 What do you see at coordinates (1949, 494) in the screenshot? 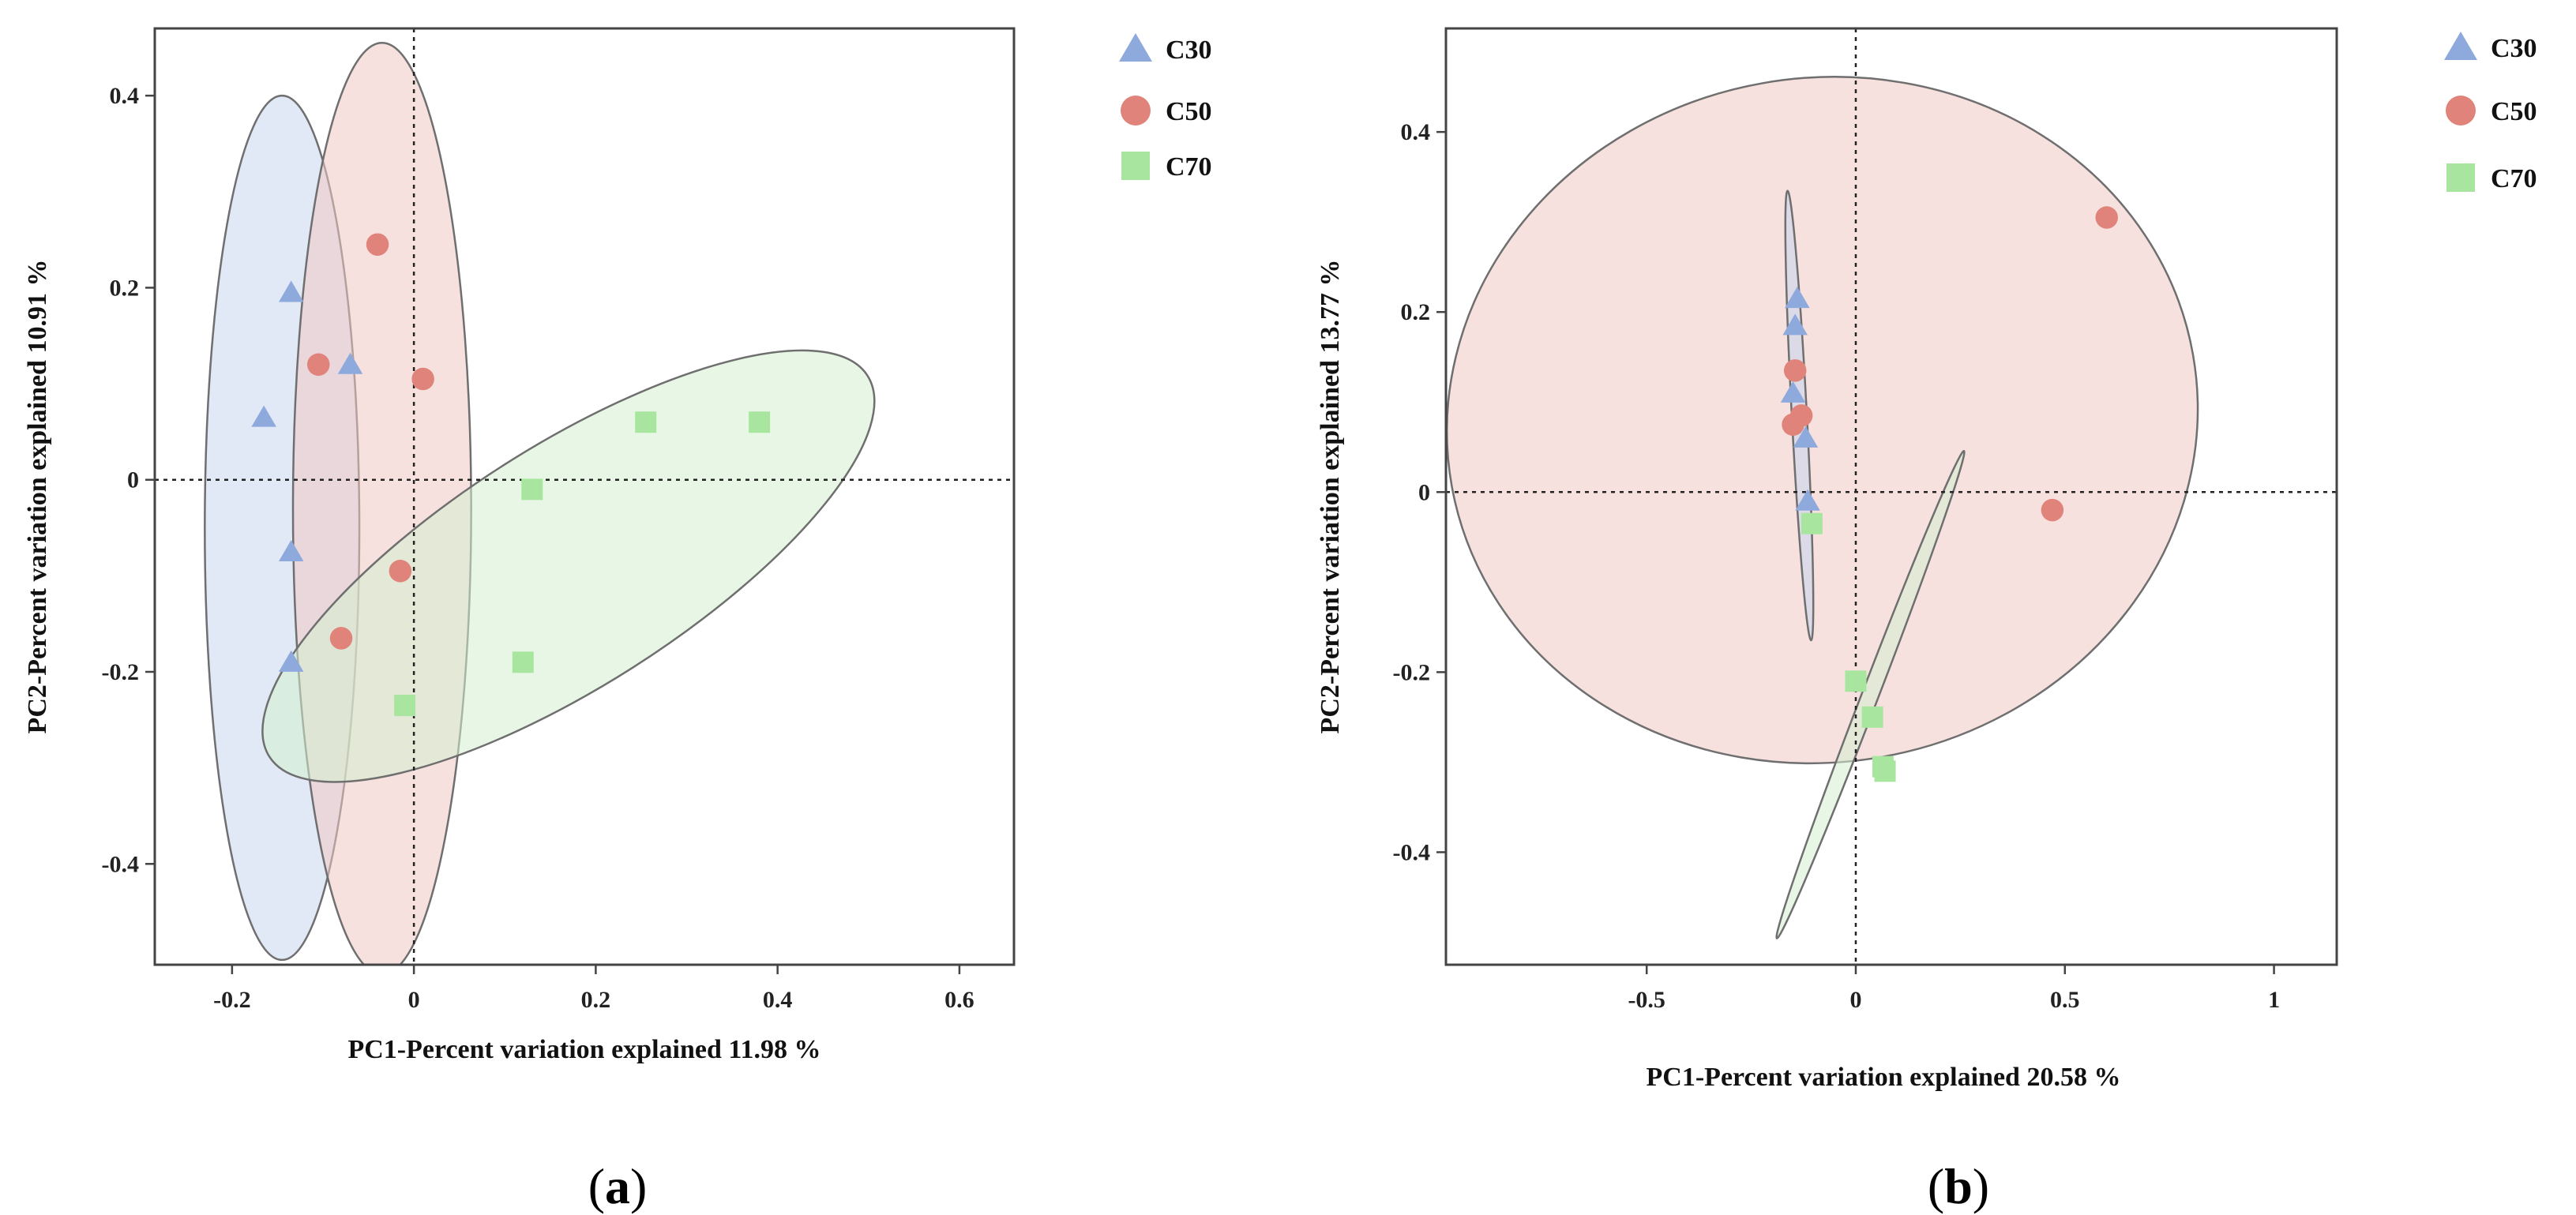
I see `data-points-b` at bounding box center [1949, 494].